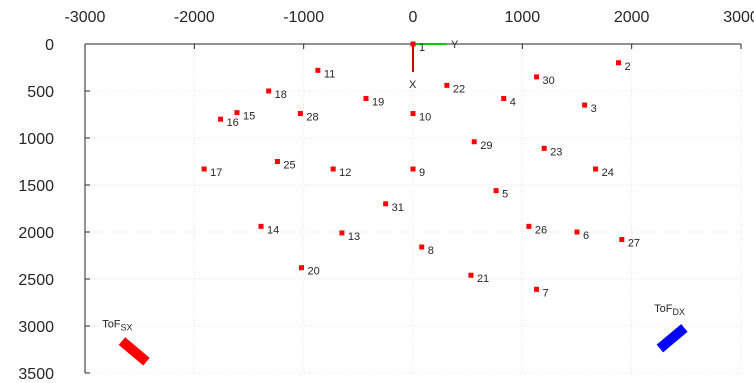 This screenshot has width=754, height=383. Describe the element at coordinates (36, 374) in the screenshot. I see `y-tick-label: 3500` at that location.